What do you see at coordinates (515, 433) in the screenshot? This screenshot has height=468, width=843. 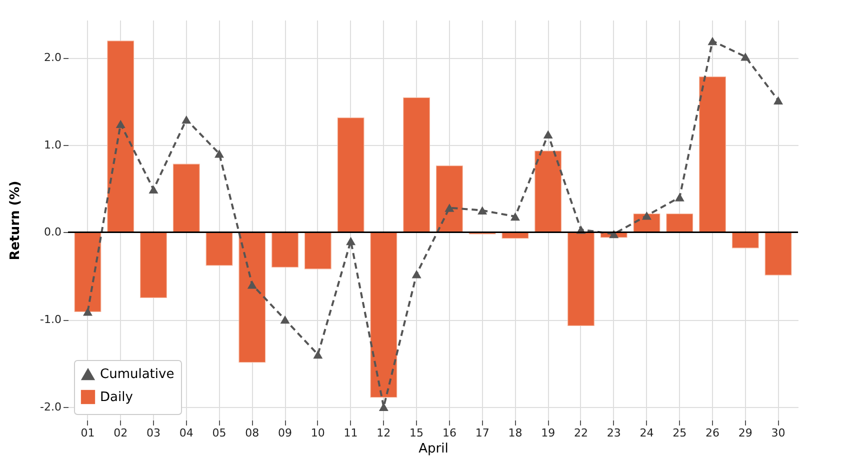 I see `x-tick-label: 18` at bounding box center [515, 433].